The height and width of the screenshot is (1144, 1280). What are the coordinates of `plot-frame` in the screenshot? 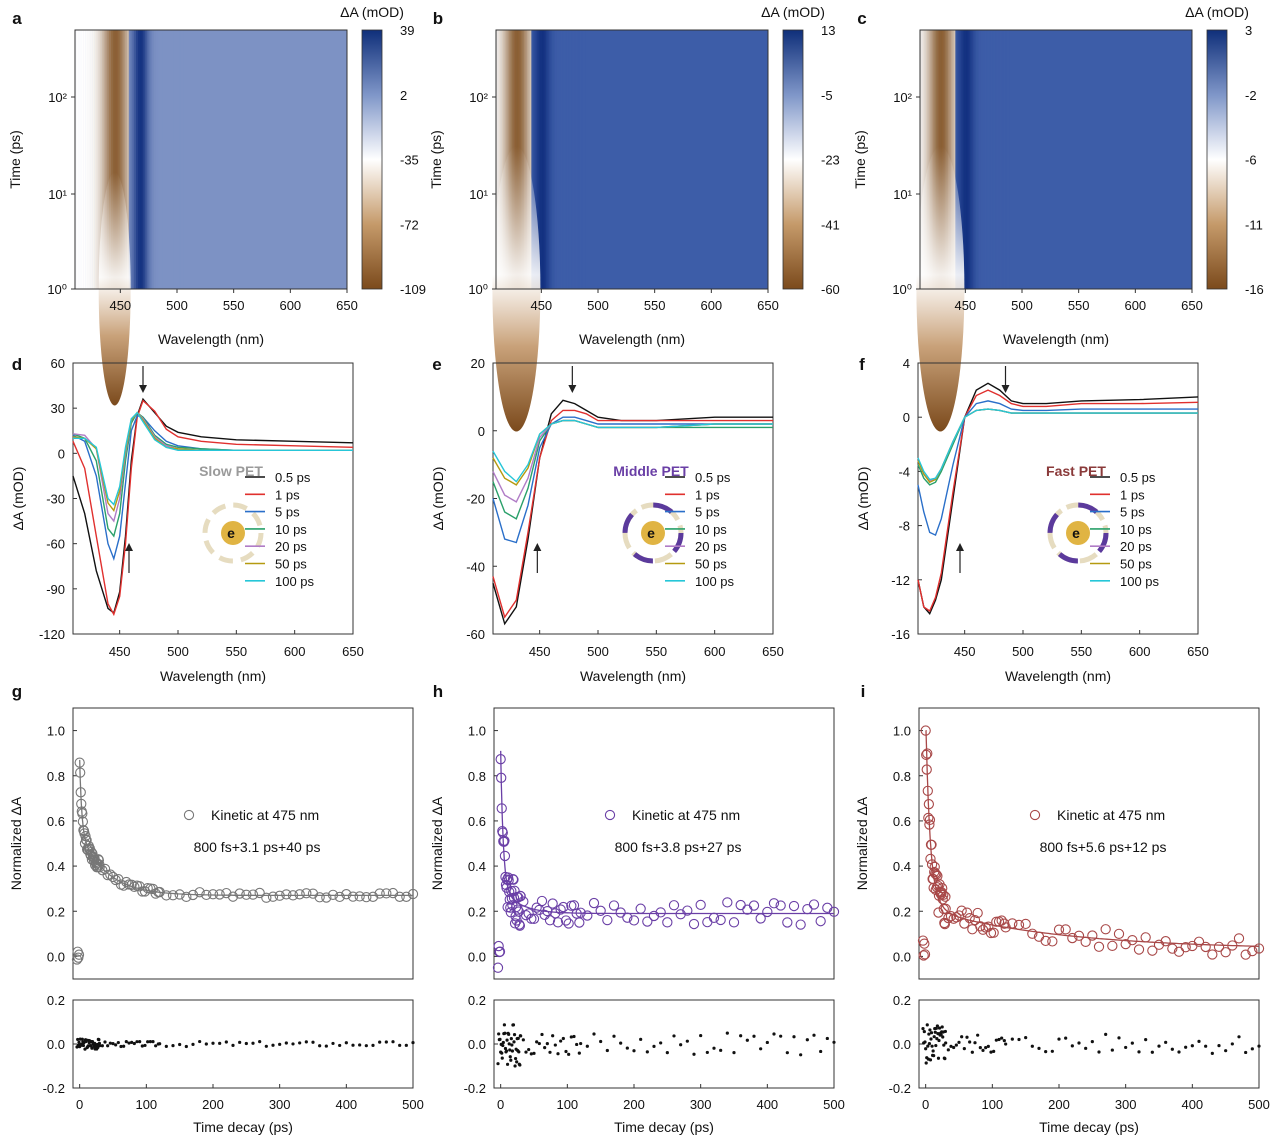 It's located at (1058, 498).